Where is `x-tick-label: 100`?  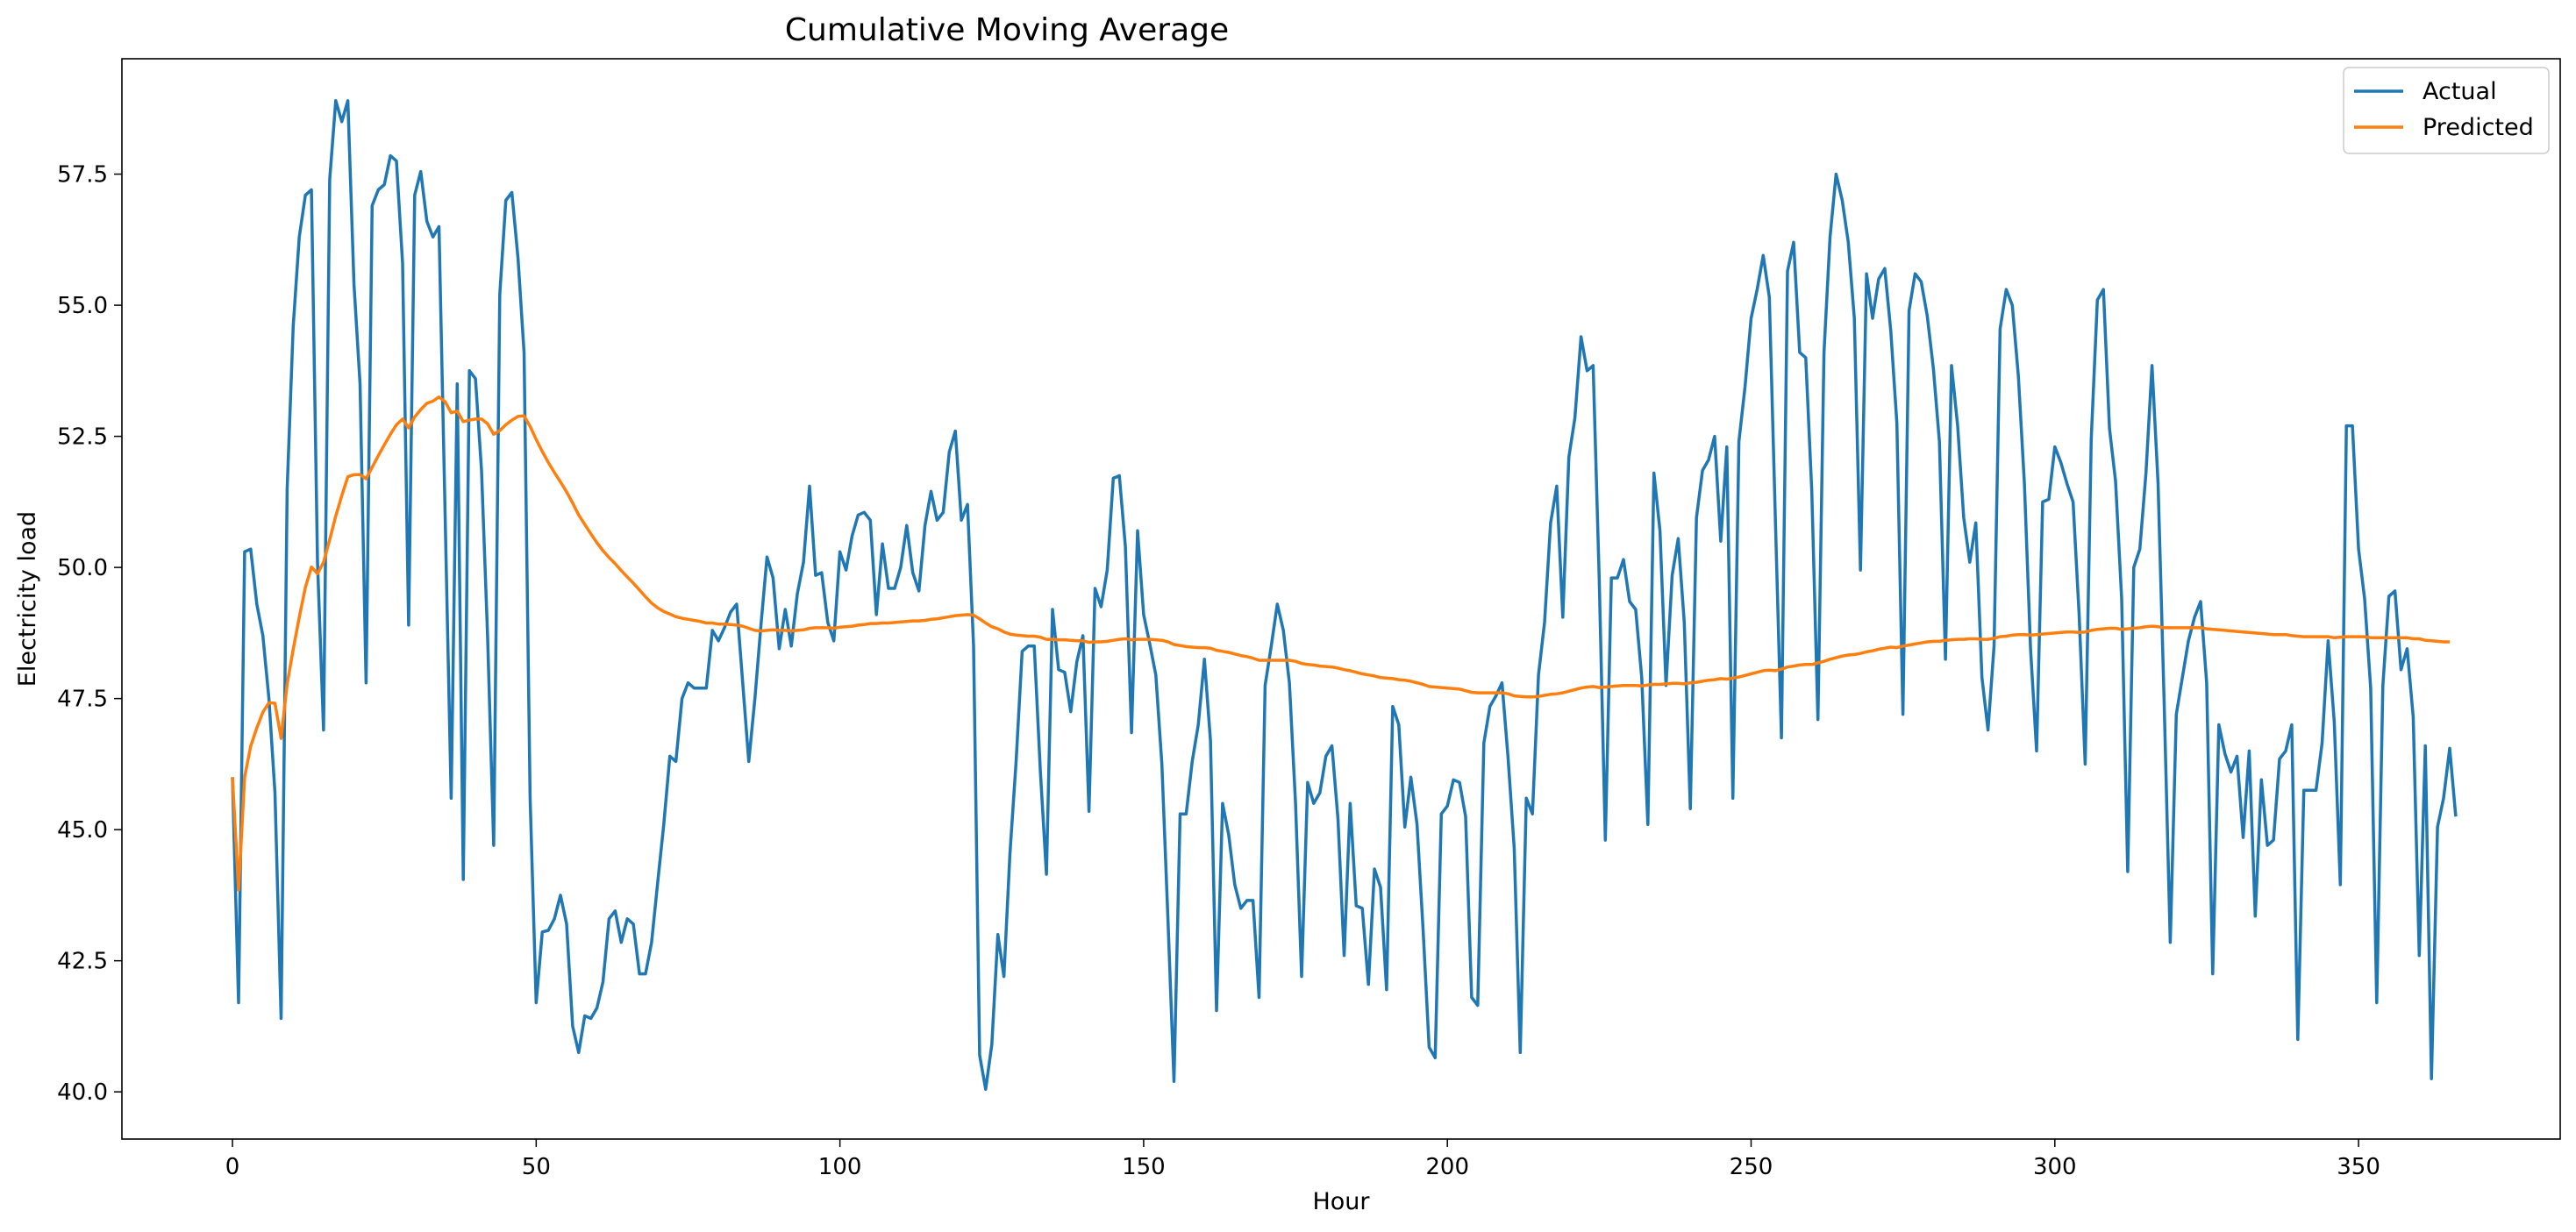
x-tick-label: 100 is located at coordinates (840, 1167).